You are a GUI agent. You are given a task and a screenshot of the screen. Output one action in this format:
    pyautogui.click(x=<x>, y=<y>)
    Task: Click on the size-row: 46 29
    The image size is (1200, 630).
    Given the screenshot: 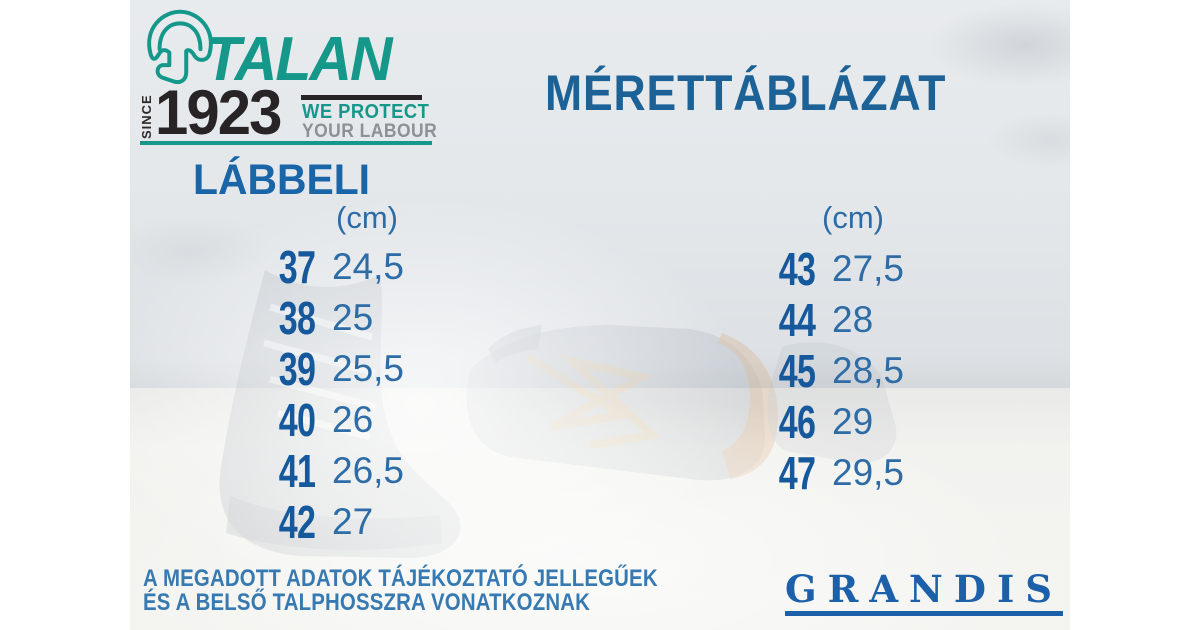 What is the action you would take?
    pyautogui.click(x=834, y=421)
    